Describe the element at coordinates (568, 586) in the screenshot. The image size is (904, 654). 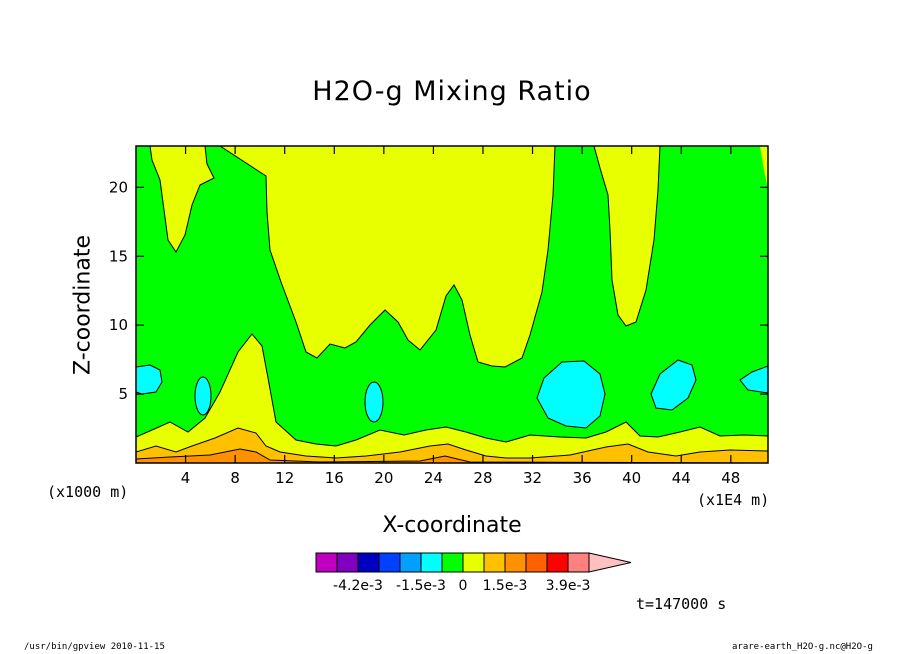
I see `colorbar-label: 3.9e-3` at that location.